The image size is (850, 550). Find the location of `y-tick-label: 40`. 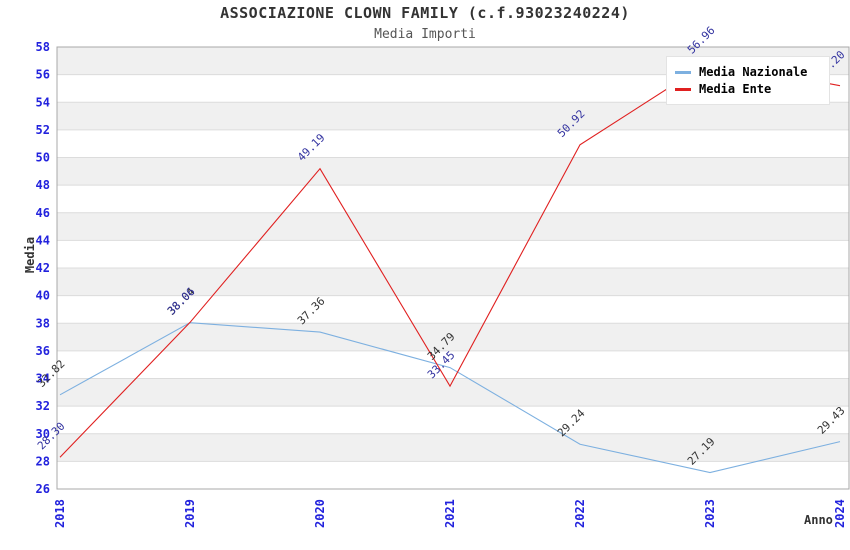

y-tick-label: 40 is located at coordinates (43, 296).